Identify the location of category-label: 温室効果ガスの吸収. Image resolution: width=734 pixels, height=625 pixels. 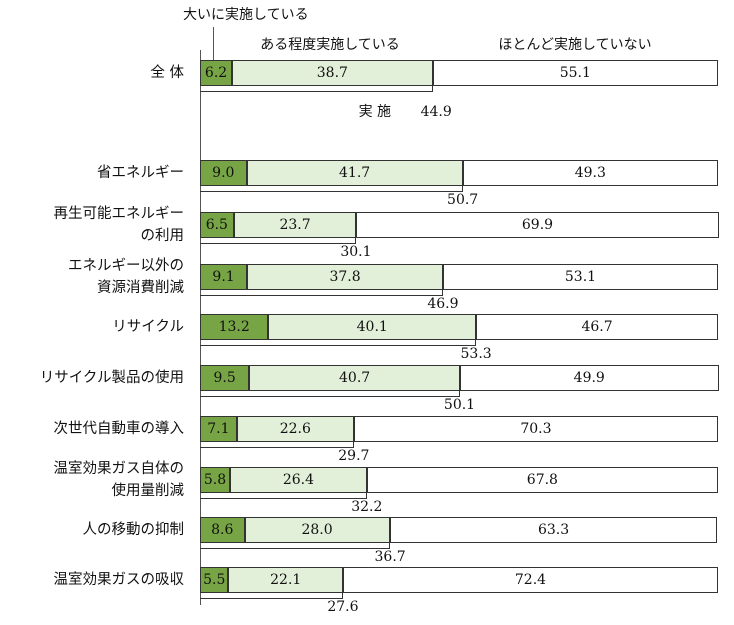
(119, 580).